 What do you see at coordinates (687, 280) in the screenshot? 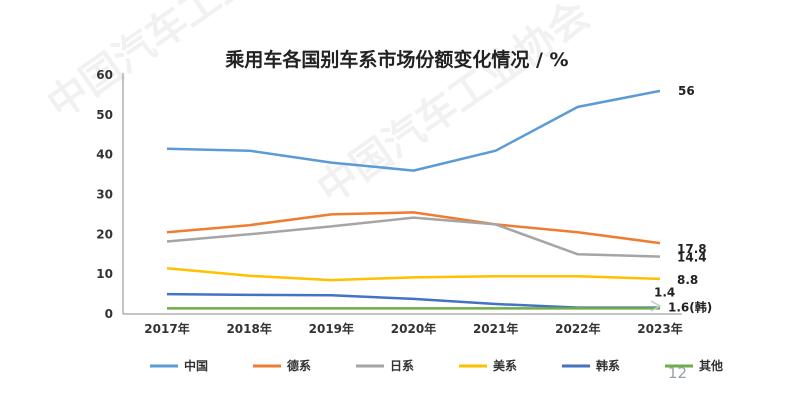
I see `end-value-label: 8.8` at bounding box center [687, 280].